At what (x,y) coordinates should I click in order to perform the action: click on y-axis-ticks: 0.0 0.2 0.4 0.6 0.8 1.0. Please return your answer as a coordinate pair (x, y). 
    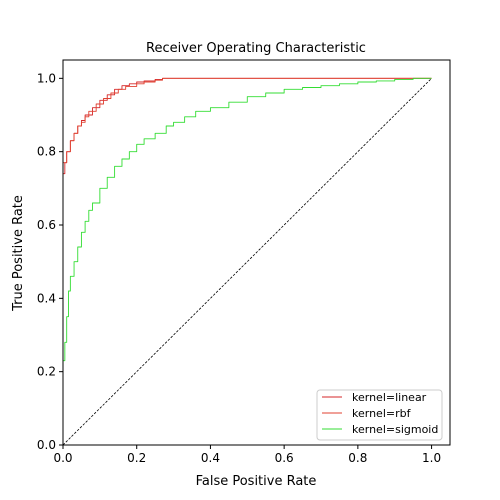
    Looking at the image, I should click on (50, 261).